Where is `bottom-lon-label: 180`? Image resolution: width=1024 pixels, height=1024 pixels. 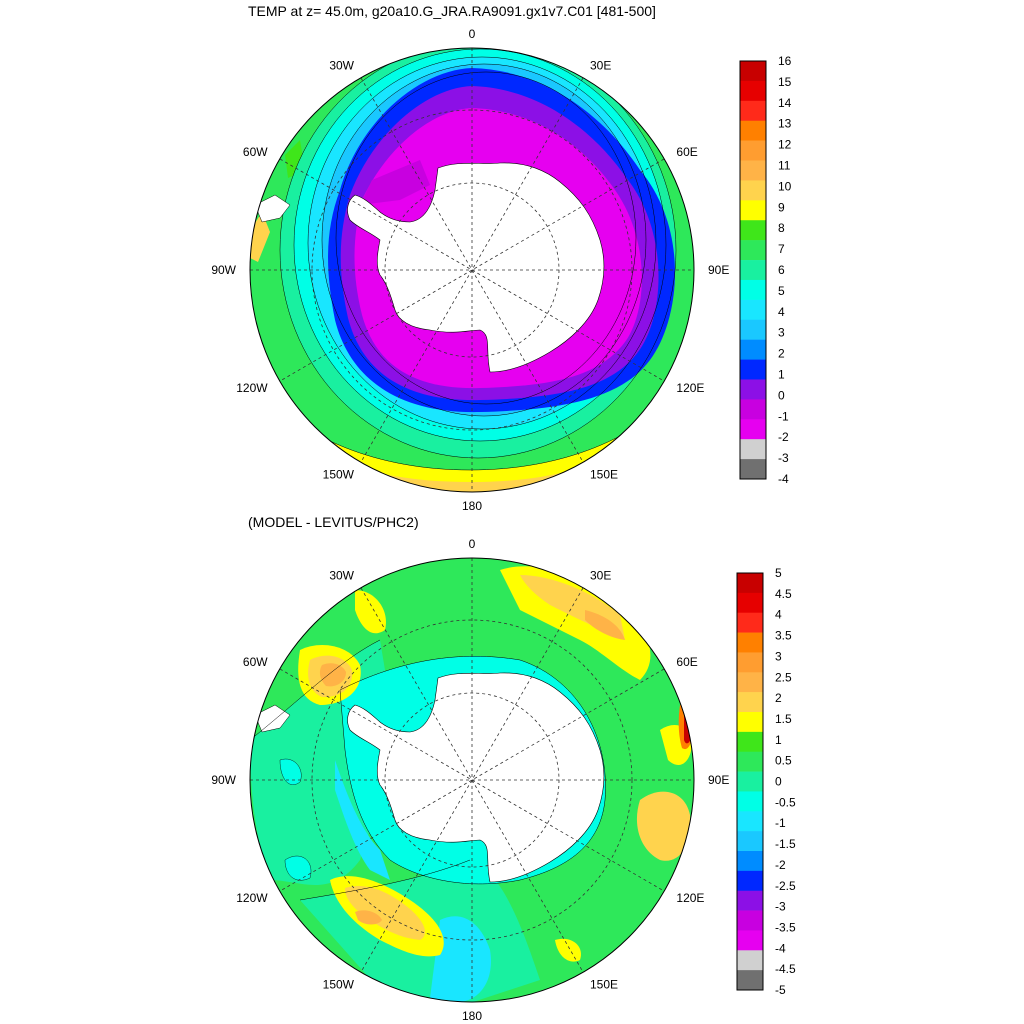
bottom-lon-label: 180 is located at coordinates (472, 1016).